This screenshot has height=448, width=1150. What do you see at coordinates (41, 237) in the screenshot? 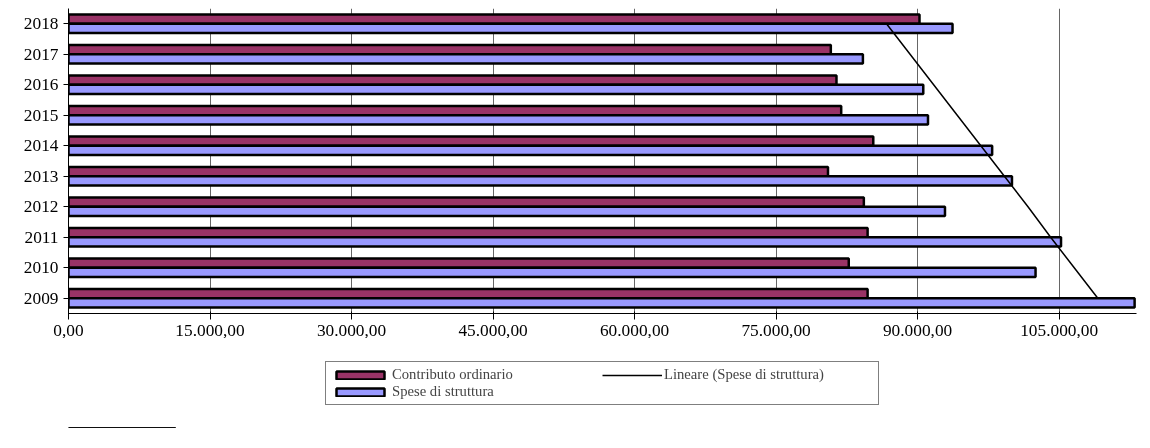
I see `y-tick-label: 2011` at bounding box center [41, 237].